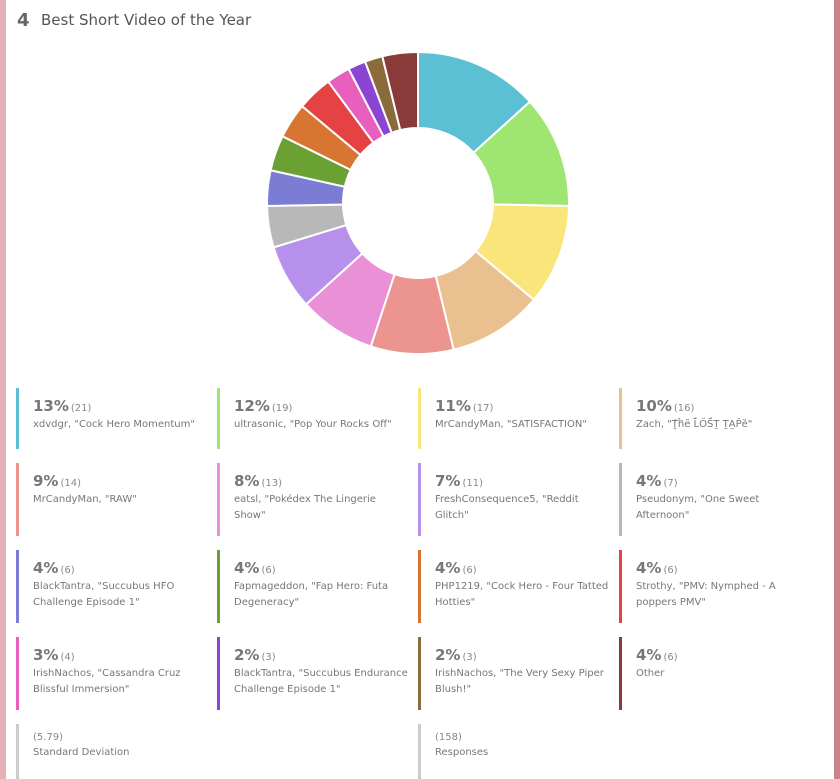  What do you see at coordinates (522, 405) in the screenshot?
I see `legend-values: 11% (17)` at bounding box center [522, 405].